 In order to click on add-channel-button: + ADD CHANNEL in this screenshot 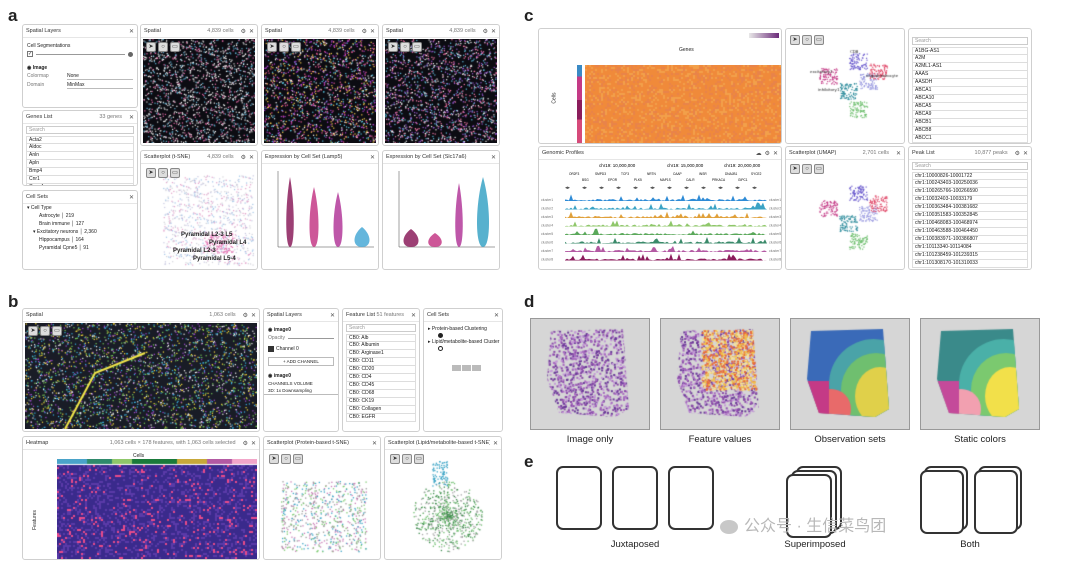, I will do `click(301, 361)`.